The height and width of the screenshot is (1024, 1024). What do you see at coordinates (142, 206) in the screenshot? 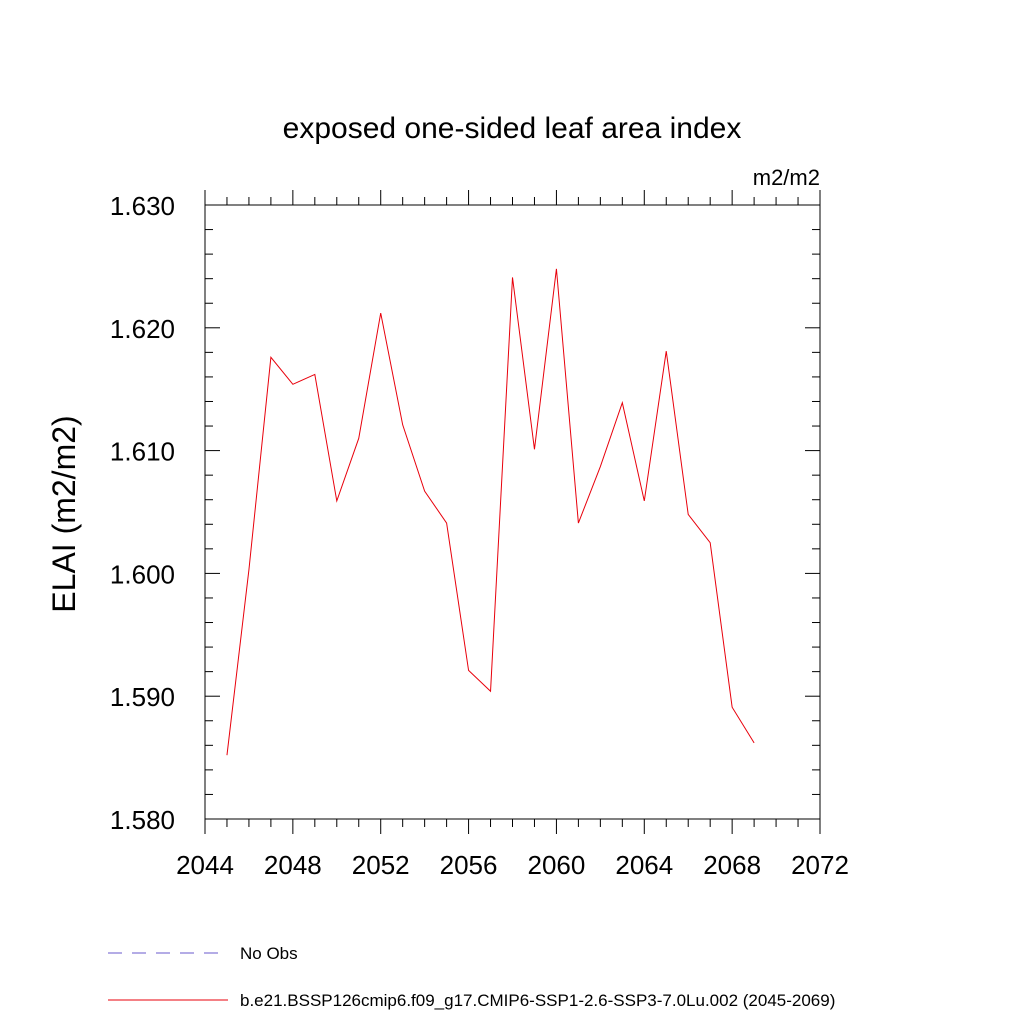
I see `y-tick-label: 1.630` at bounding box center [142, 206].